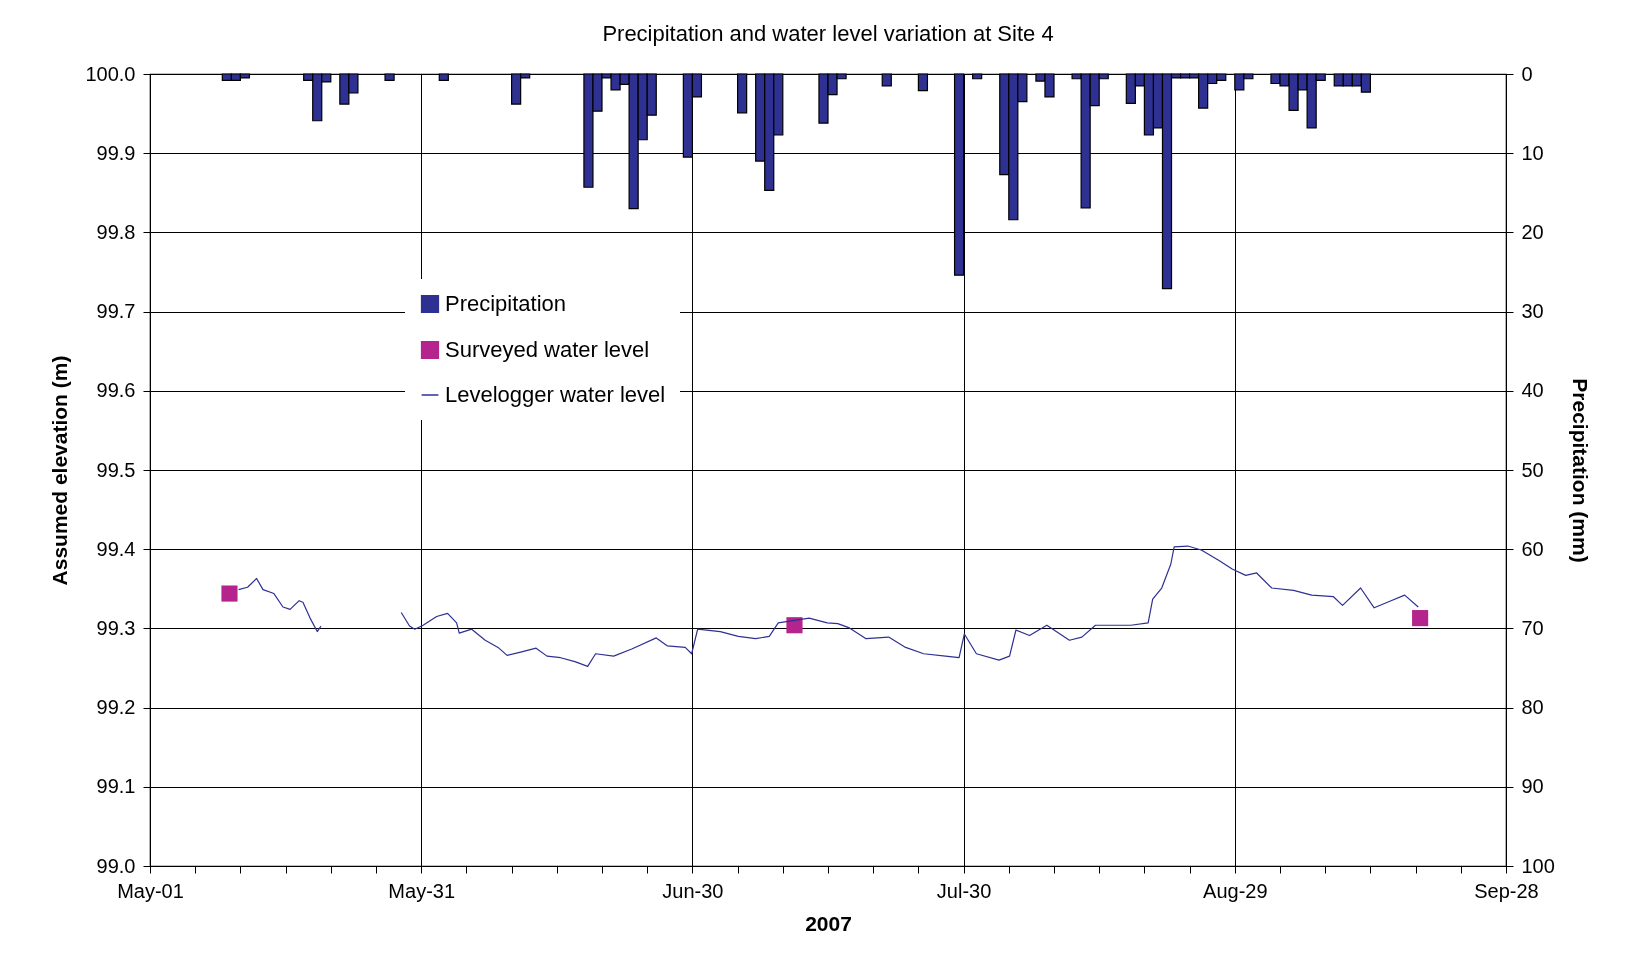 Image resolution: width=1645 pixels, height=966 pixels. What do you see at coordinates (116, 627) in the screenshot?
I see `y-tick-label: 99.3` at bounding box center [116, 627].